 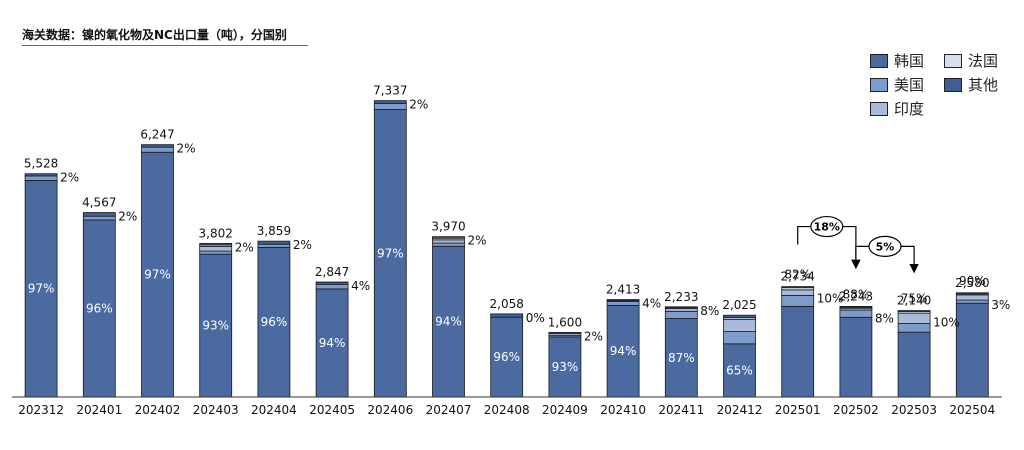 I want to click on legend-label-other: 其他, so click(x=983, y=85).